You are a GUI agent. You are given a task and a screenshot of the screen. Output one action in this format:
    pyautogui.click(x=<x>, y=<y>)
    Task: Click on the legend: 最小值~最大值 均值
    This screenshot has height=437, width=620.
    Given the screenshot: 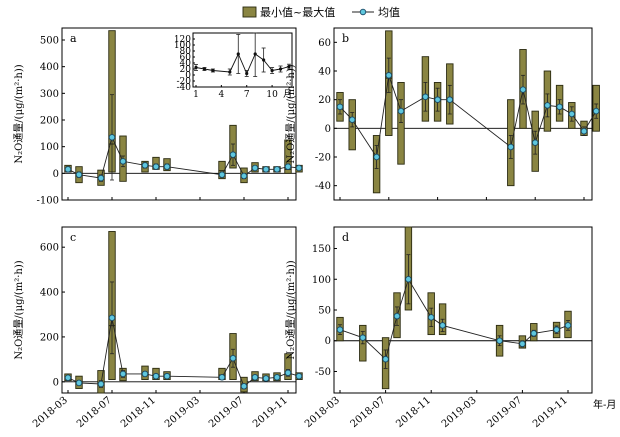 What is the action you would take?
    pyautogui.click(x=321, y=12)
    